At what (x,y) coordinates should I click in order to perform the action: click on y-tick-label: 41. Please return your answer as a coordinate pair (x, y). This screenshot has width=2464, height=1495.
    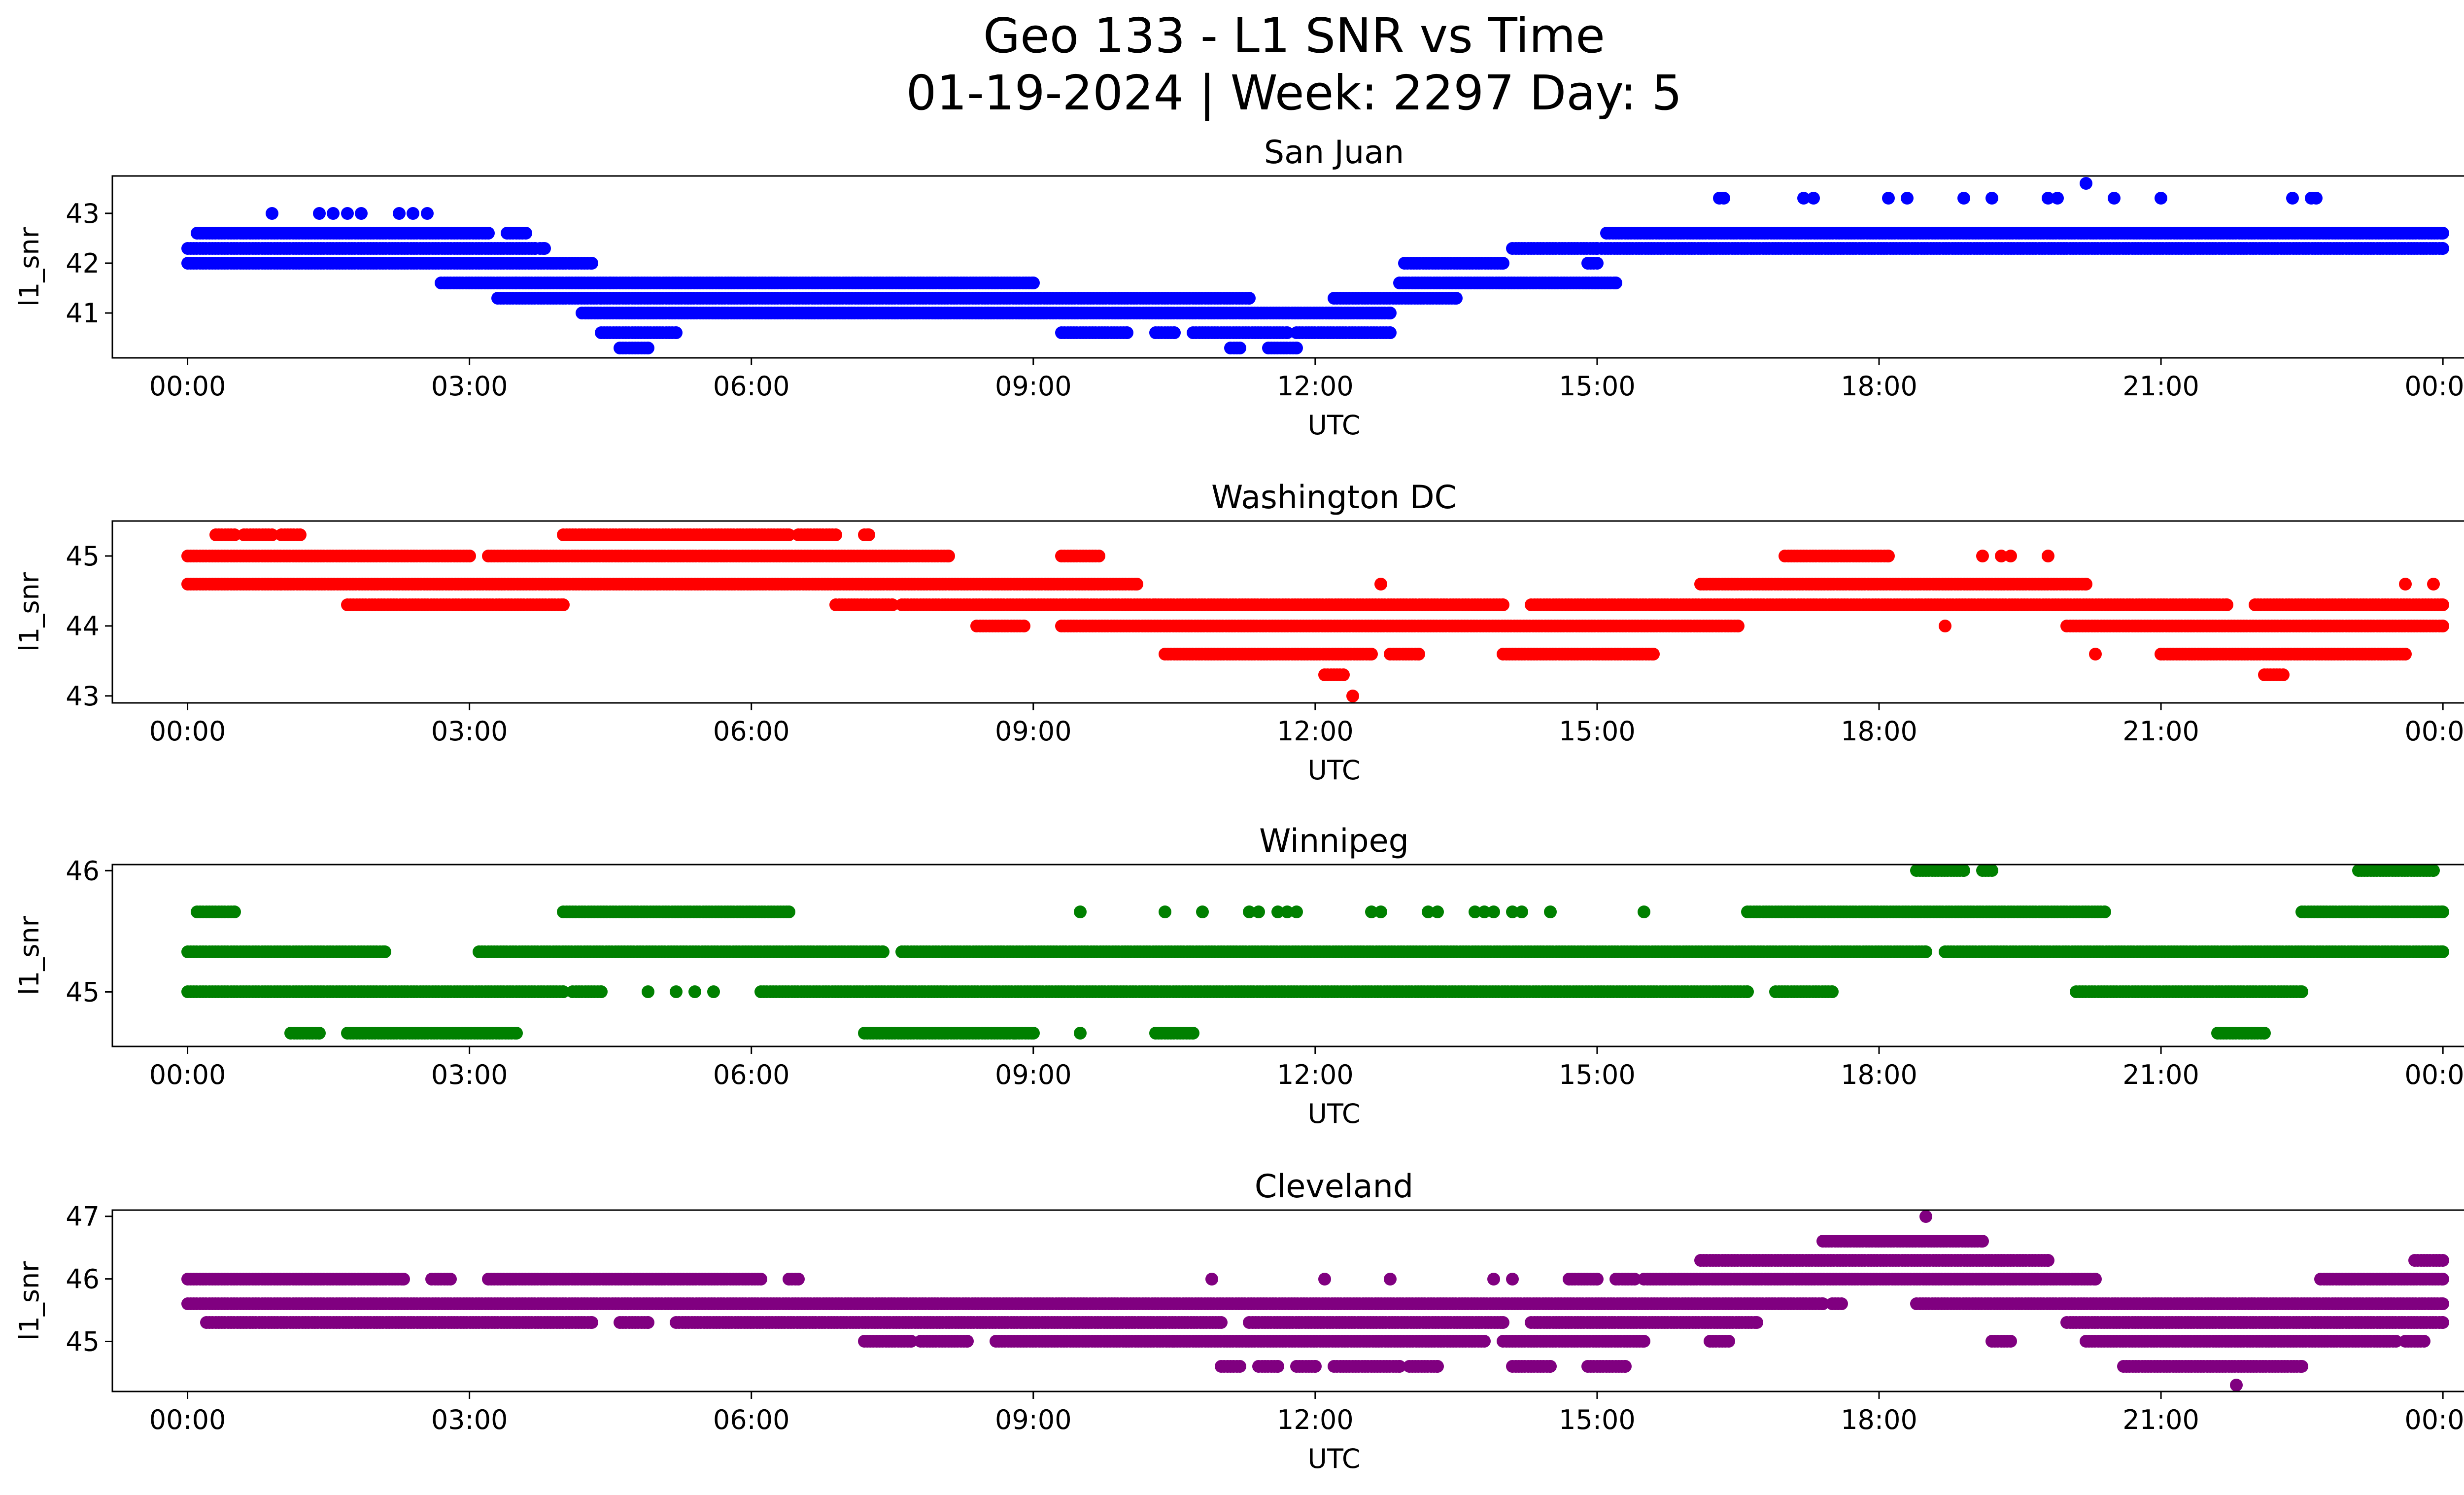
    Looking at the image, I should click on (83, 313).